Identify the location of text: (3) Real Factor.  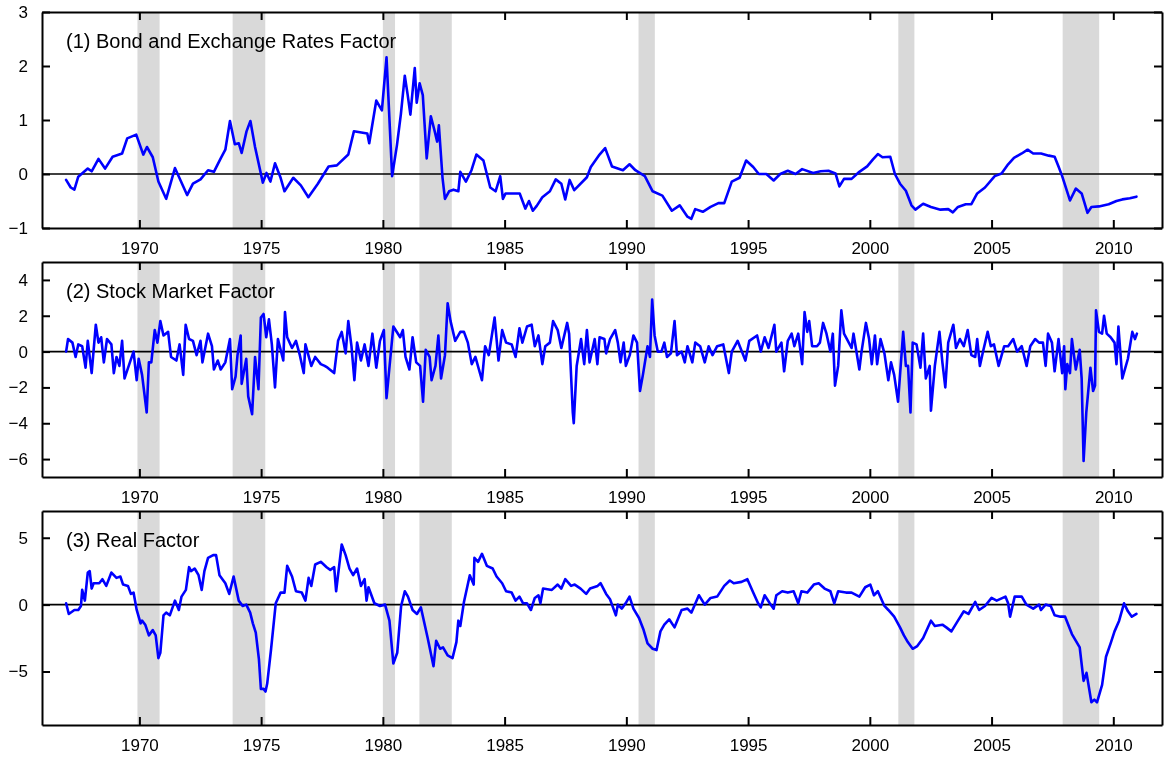
(133, 540).